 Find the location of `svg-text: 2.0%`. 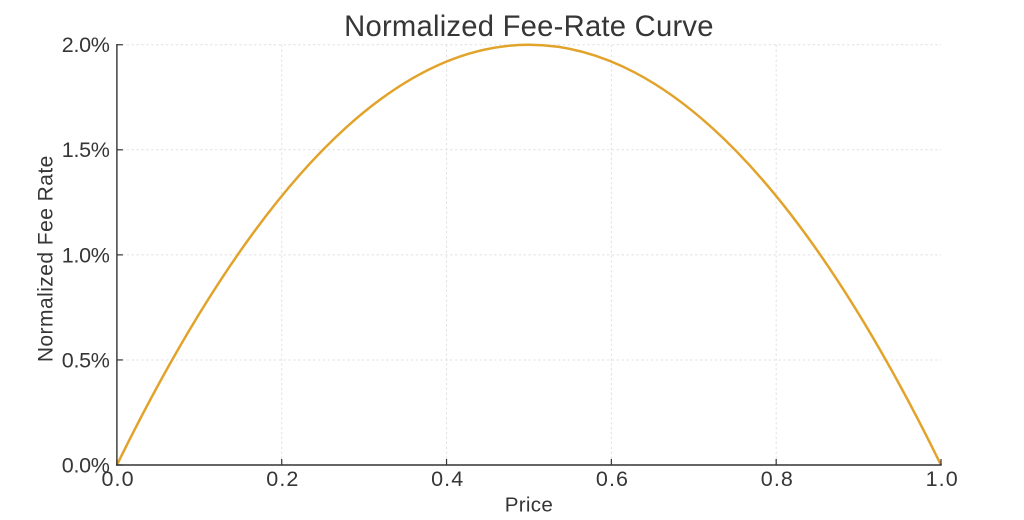

svg-text: 2.0% is located at coordinates (86, 45).